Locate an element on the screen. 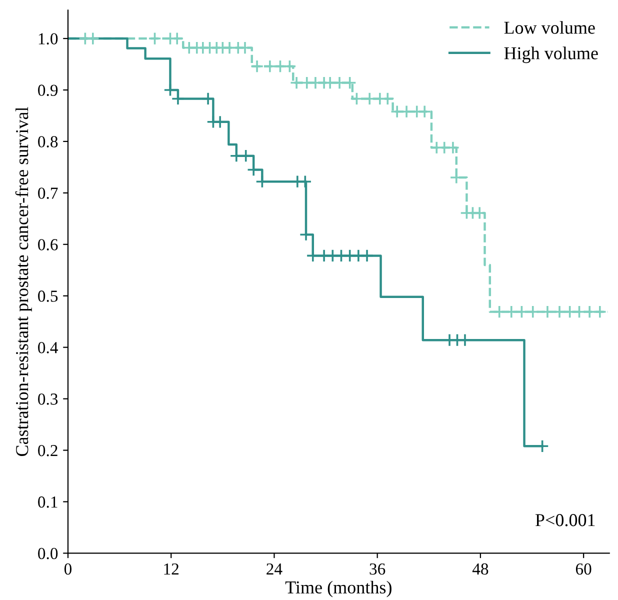  y-tick-label: 0.4 is located at coordinates (48, 348).